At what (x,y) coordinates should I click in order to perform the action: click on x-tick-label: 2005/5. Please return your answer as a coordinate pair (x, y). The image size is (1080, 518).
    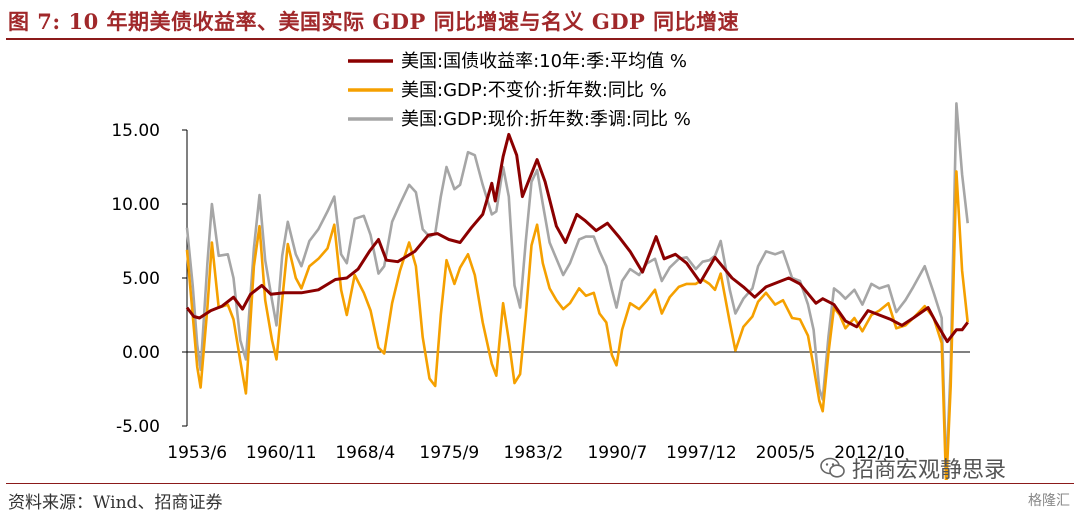
    Looking at the image, I should click on (786, 453).